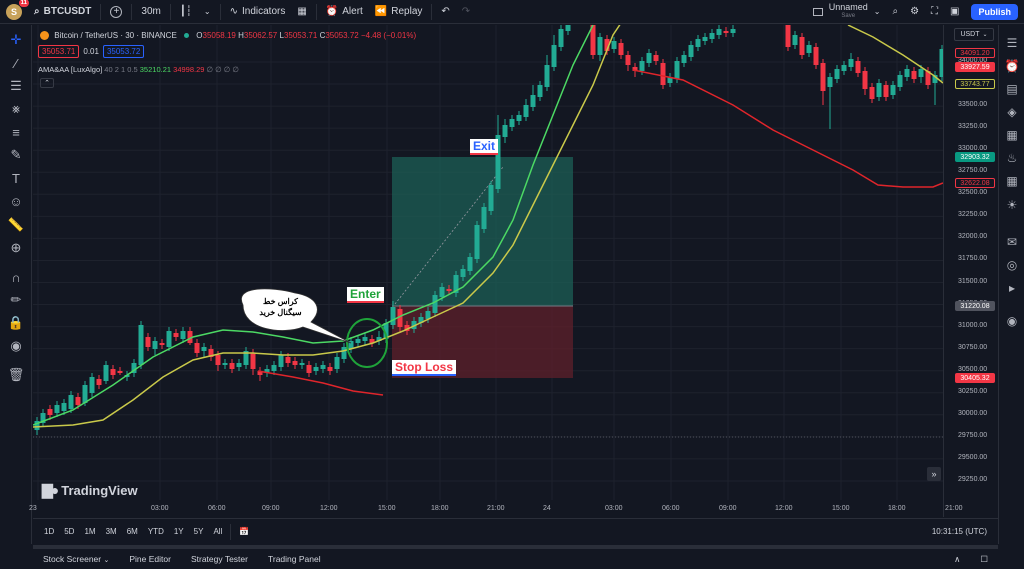 Image resolution: width=1024 pixels, height=569 pixels. What do you see at coordinates (16, 277) in the screenshot?
I see `magnet-icon: ∩` at bounding box center [16, 277].